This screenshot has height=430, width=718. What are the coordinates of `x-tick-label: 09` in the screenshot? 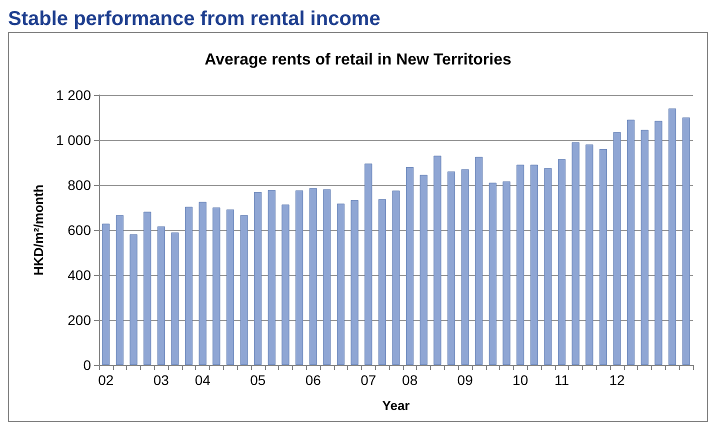 It's located at (465, 380).